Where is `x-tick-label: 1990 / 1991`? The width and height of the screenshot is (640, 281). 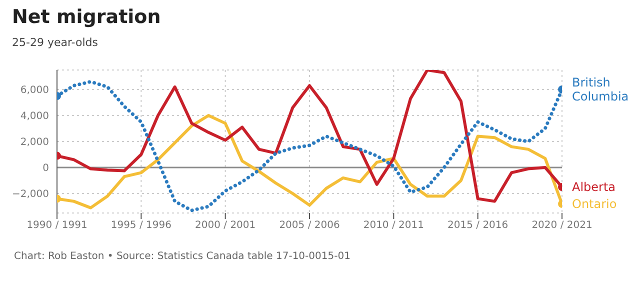 x-tick-label: 1990 / 1991 is located at coordinates (57, 226).